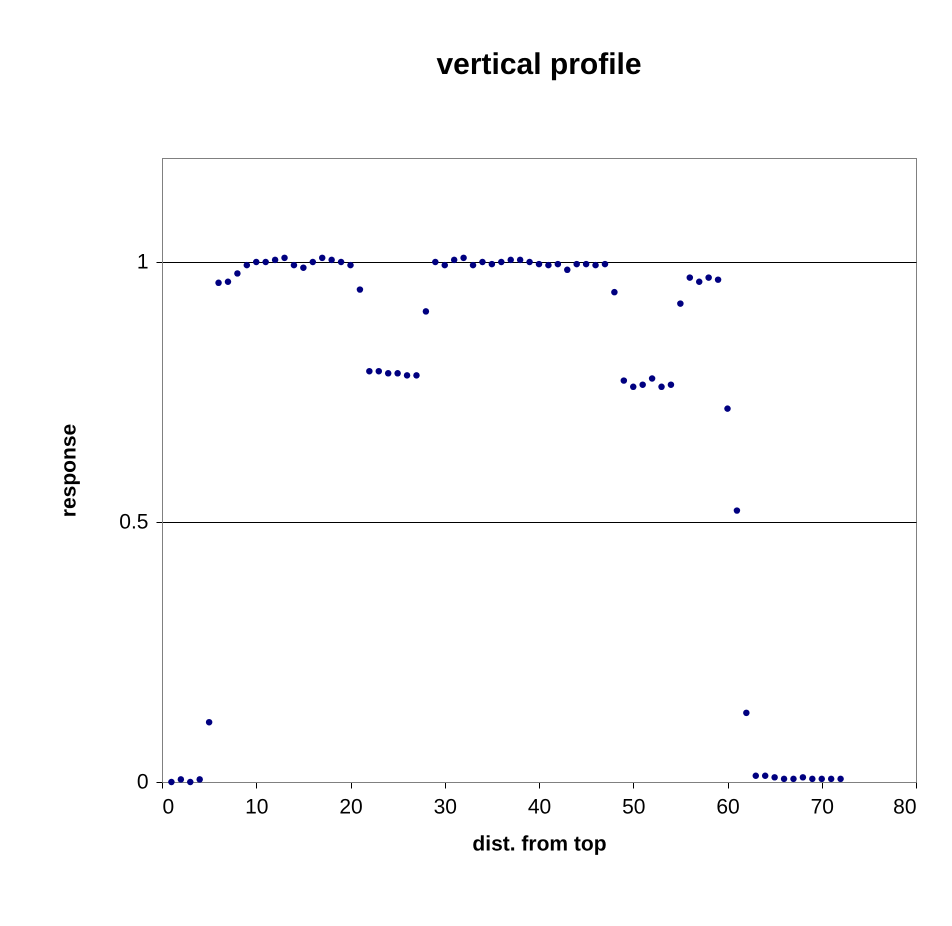 Image resolution: width=952 pixels, height=926 pixels. What do you see at coordinates (142, 782) in the screenshot?
I see `y-tick-label: 0` at bounding box center [142, 782].